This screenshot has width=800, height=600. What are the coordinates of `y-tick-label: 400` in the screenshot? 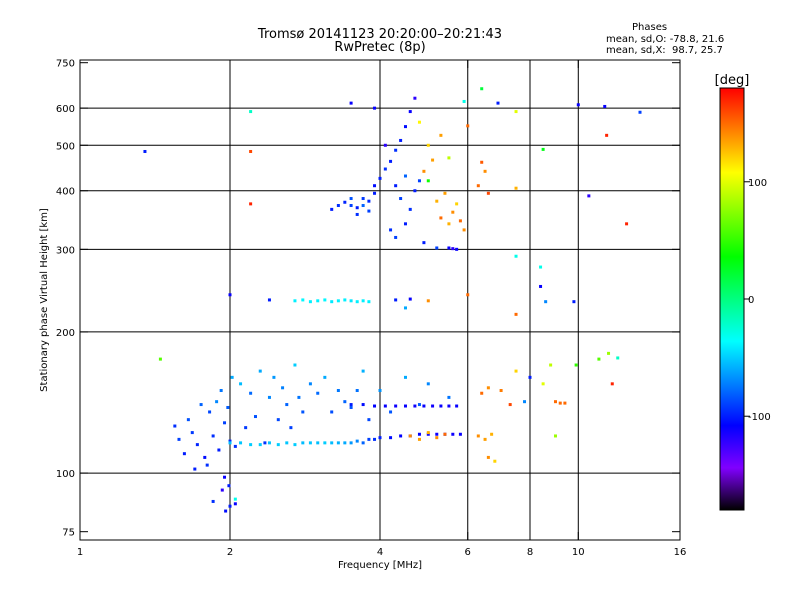 It's located at (65, 192).